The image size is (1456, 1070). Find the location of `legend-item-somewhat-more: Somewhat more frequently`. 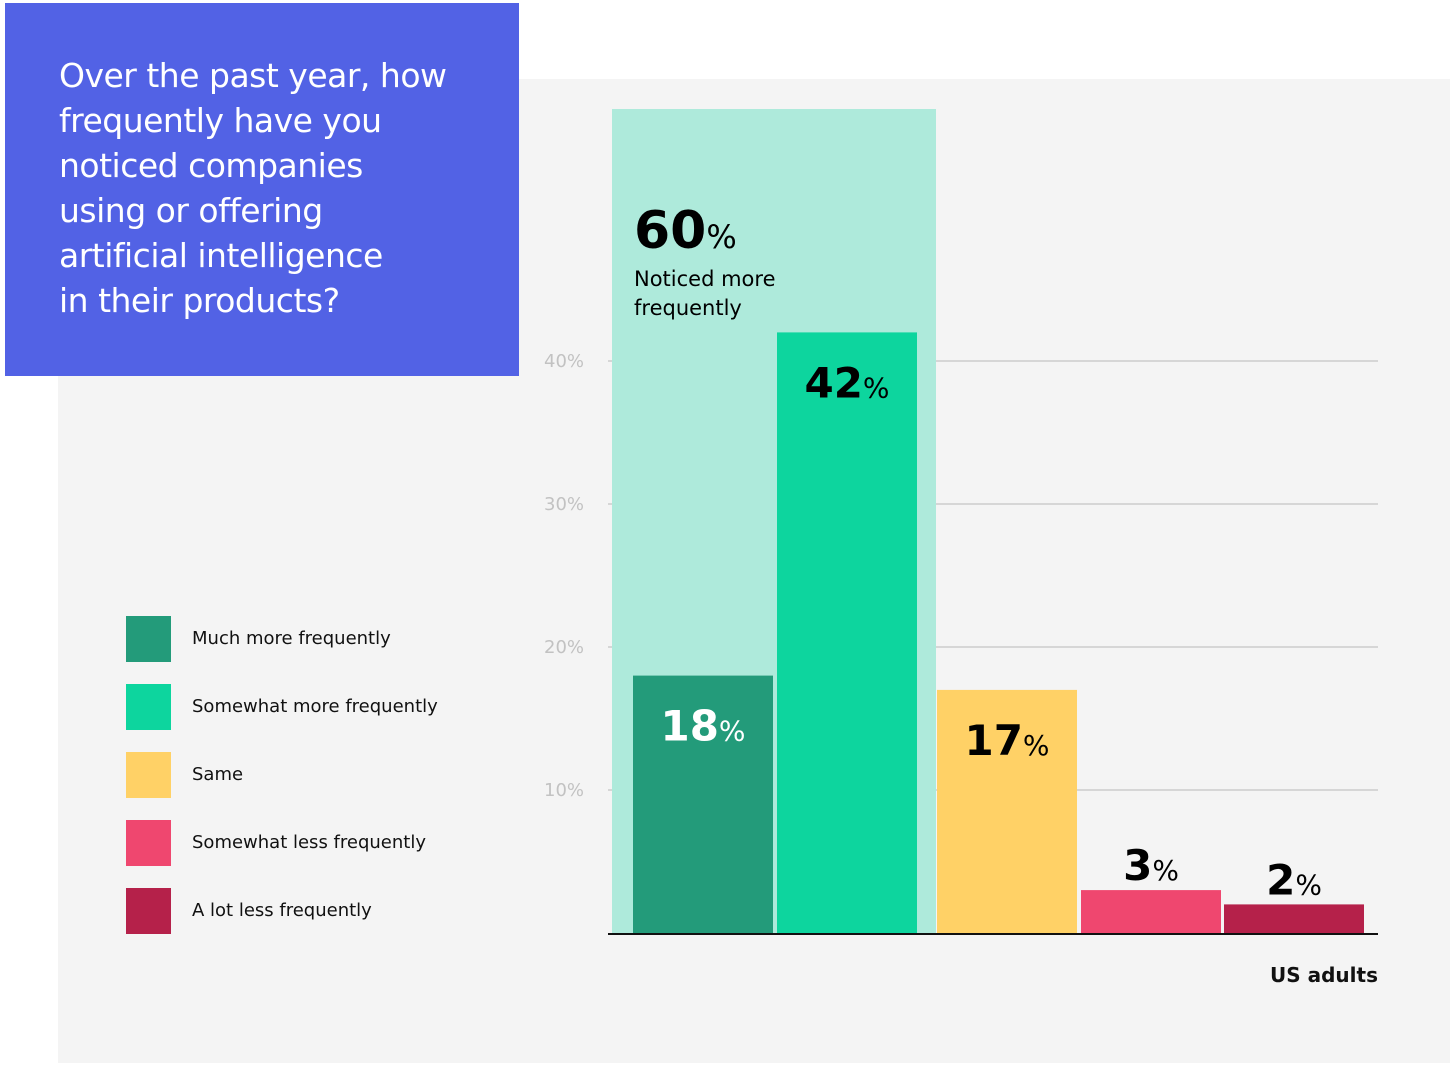

legend-item-somewhat-more: Somewhat more frequently is located at coordinates (306, 707).